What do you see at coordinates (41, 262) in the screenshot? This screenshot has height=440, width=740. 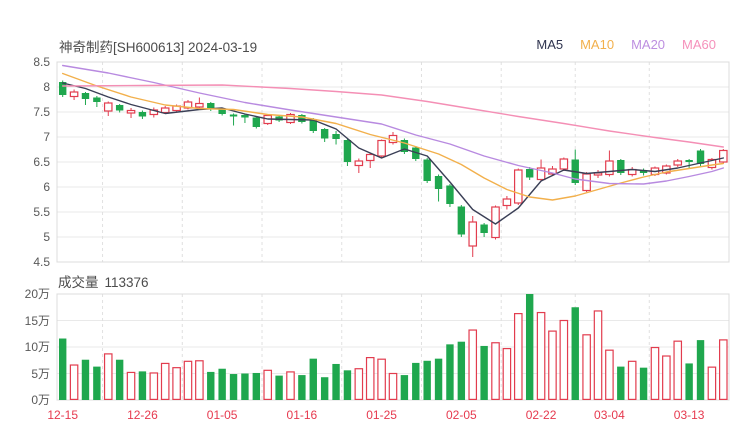 I see `price-axis-tick: 4.5` at bounding box center [41, 262].